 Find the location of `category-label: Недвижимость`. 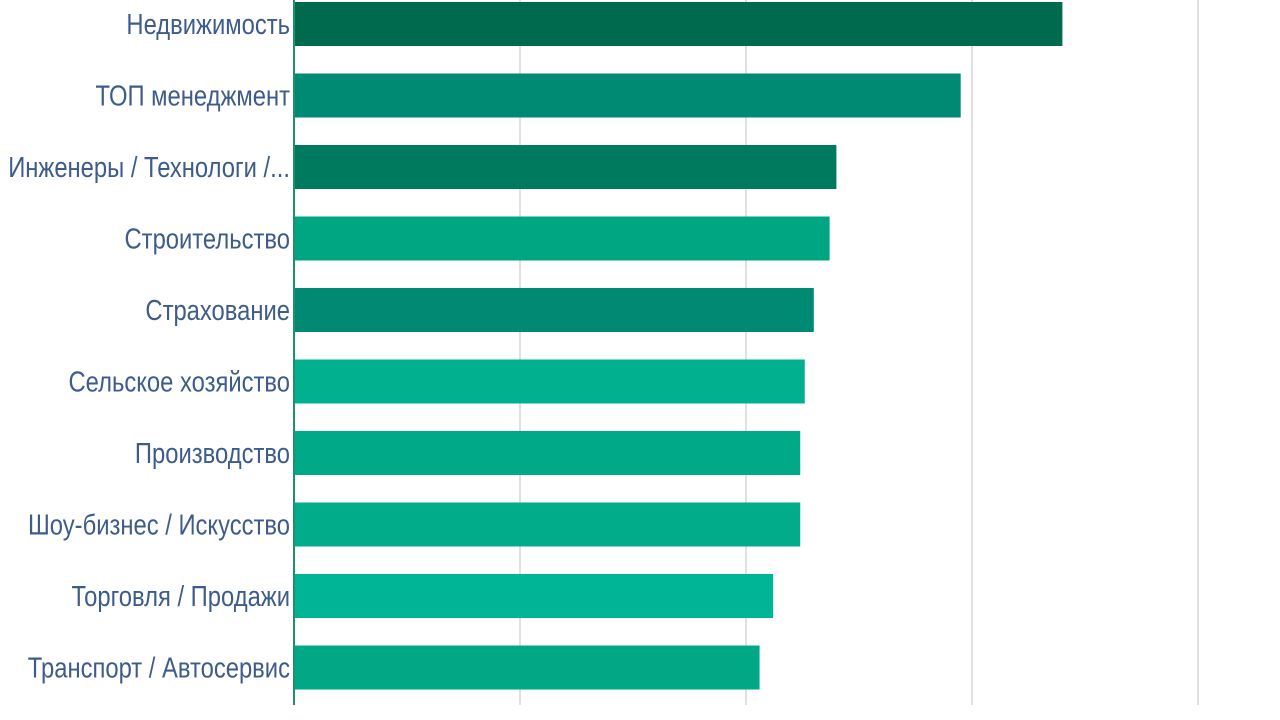

category-label: Недвижимость is located at coordinates (208, 25).